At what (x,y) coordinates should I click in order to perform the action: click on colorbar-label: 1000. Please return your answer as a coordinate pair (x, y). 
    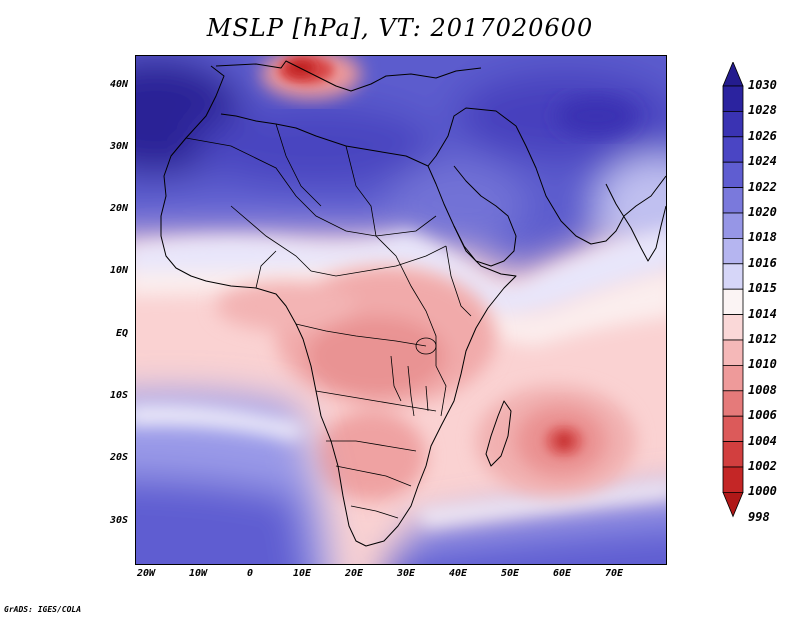
    Looking at the image, I should click on (762, 491).